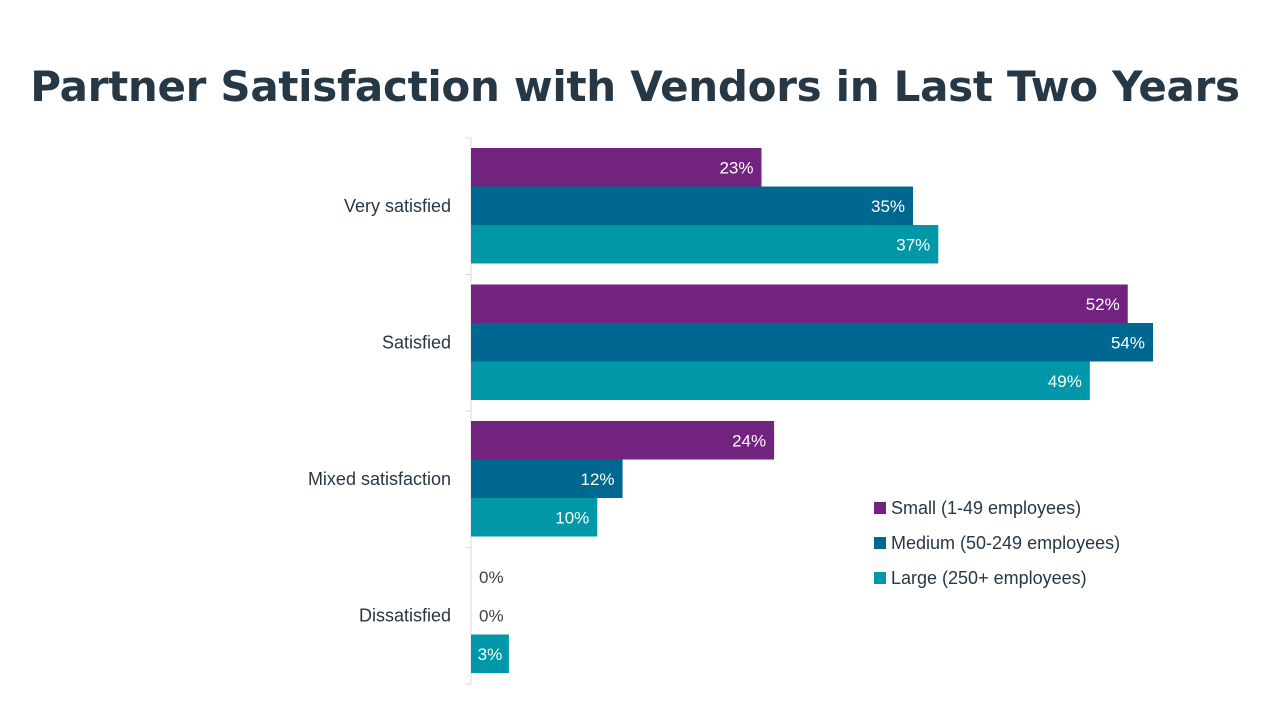 The width and height of the screenshot is (1280, 720). What do you see at coordinates (572, 517) in the screenshot?
I see `data-label-2-2: 10%` at bounding box center [572, 517].